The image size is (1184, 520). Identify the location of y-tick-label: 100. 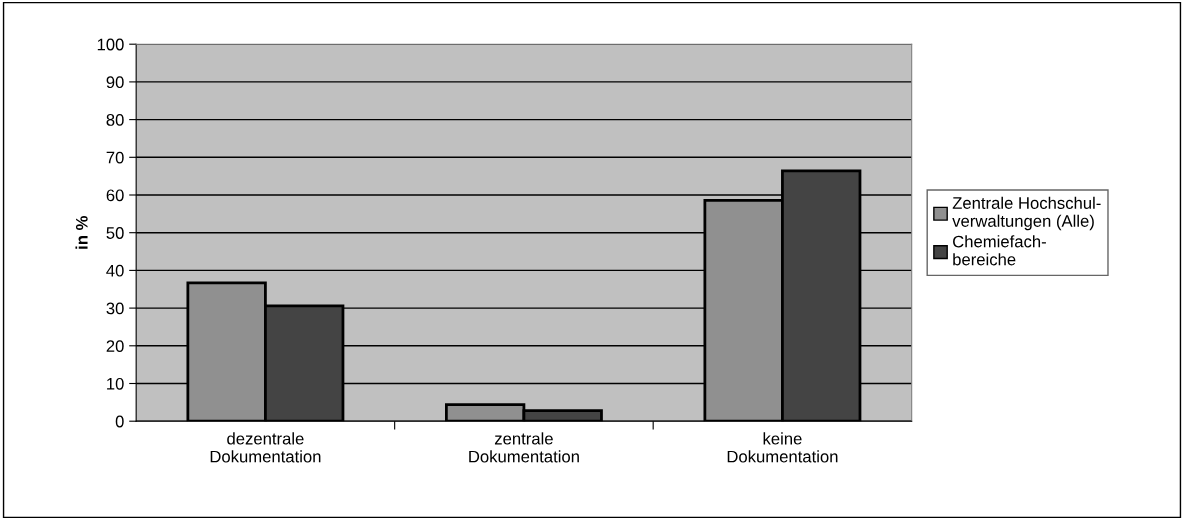
(110, 44).